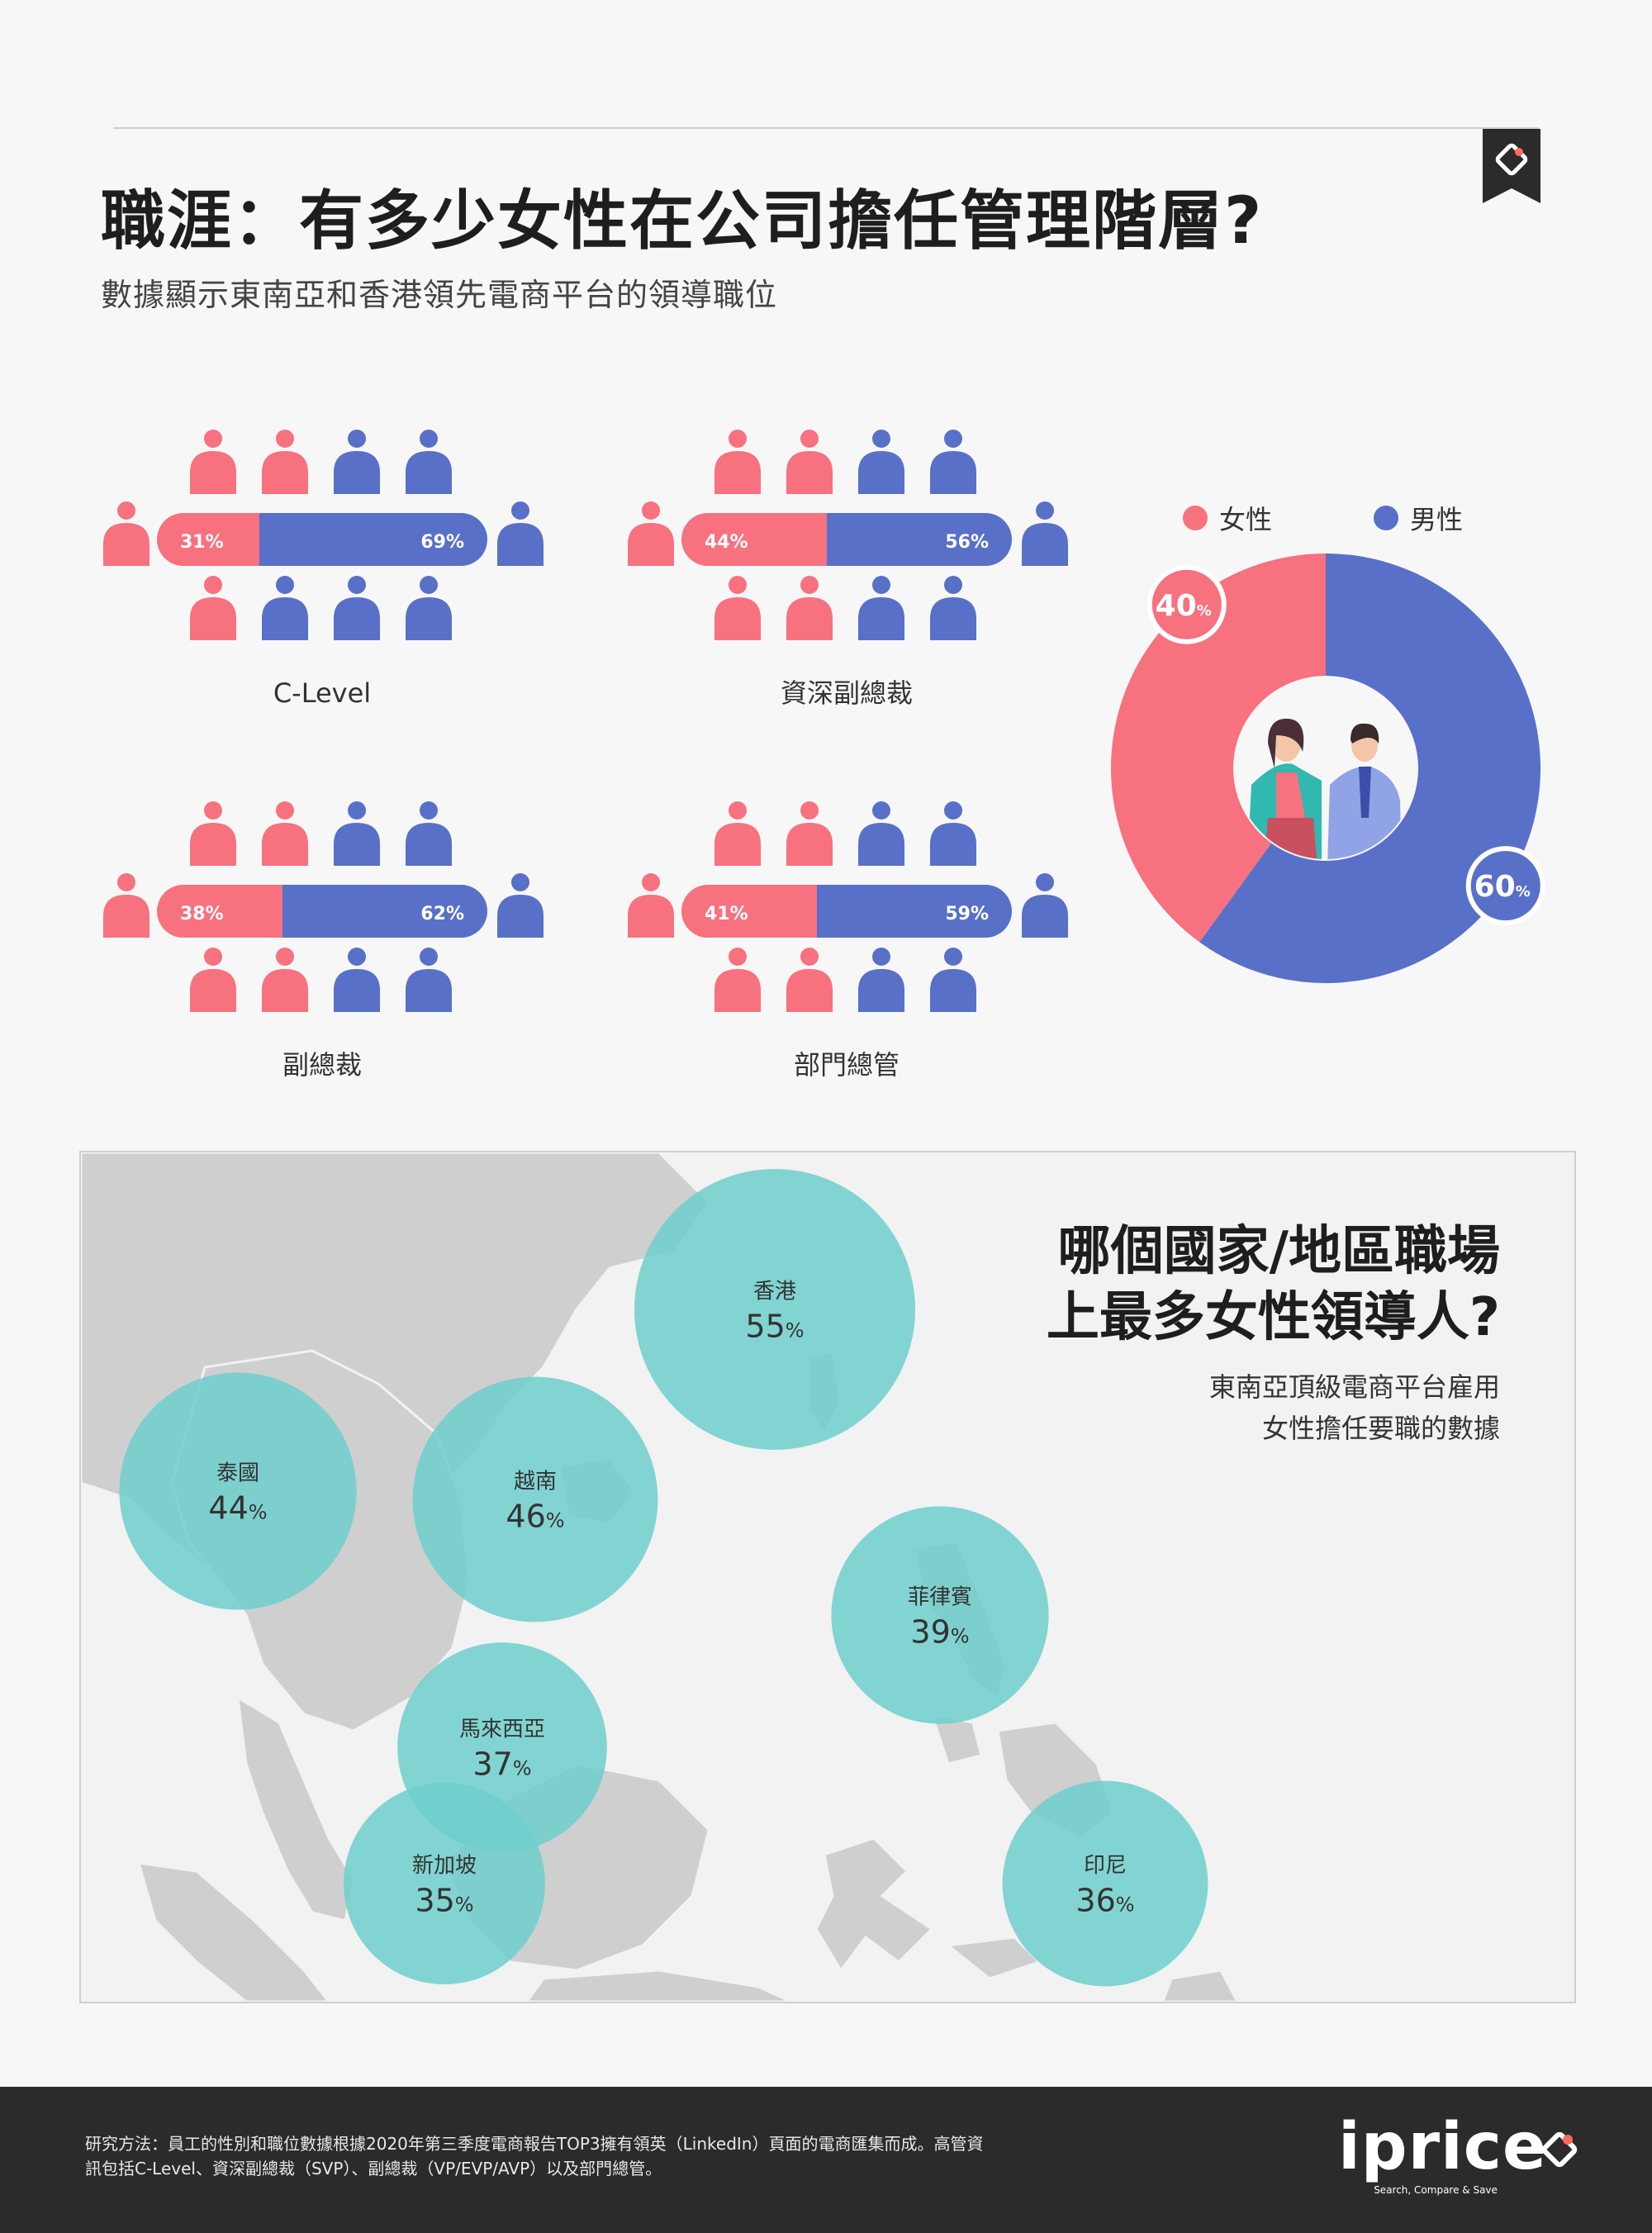 The image size is (1652, 2233). I want to click on bubble-香港, so click(774, 1309).